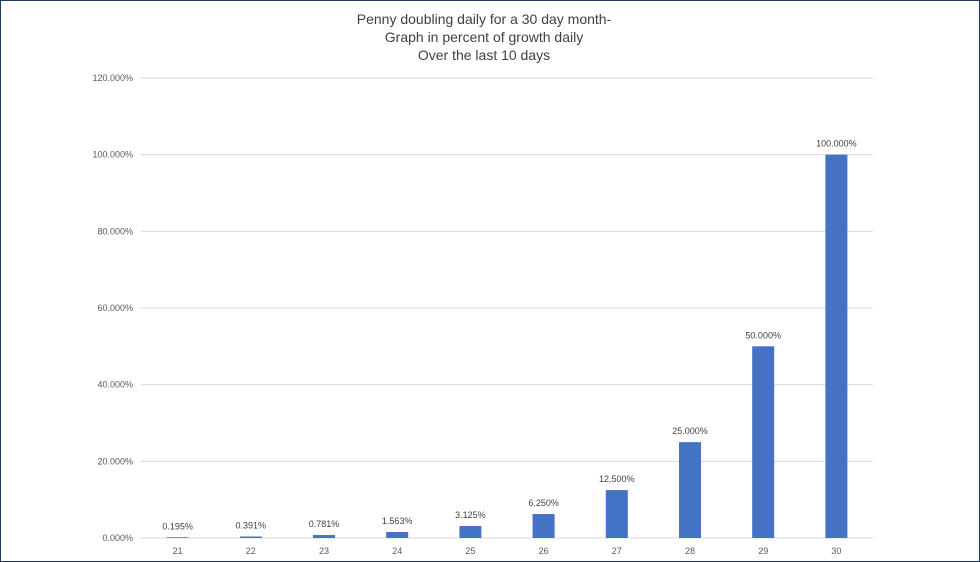 The width and height of the screenshot is (980, 562). I want to click on x-tick-label: 21, so click(178, 551).